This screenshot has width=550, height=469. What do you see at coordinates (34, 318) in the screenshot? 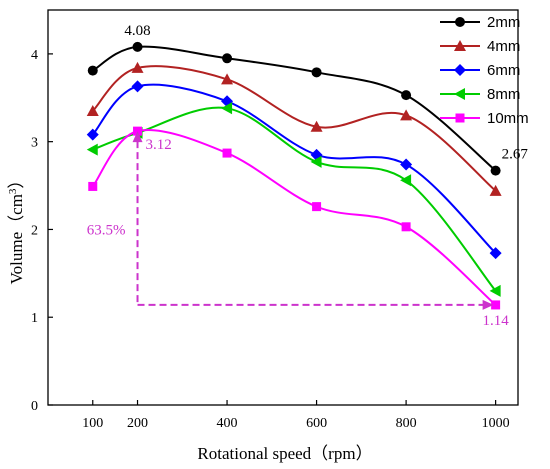
I see `y-tick-label: 1` at bounding box center [34, 318].